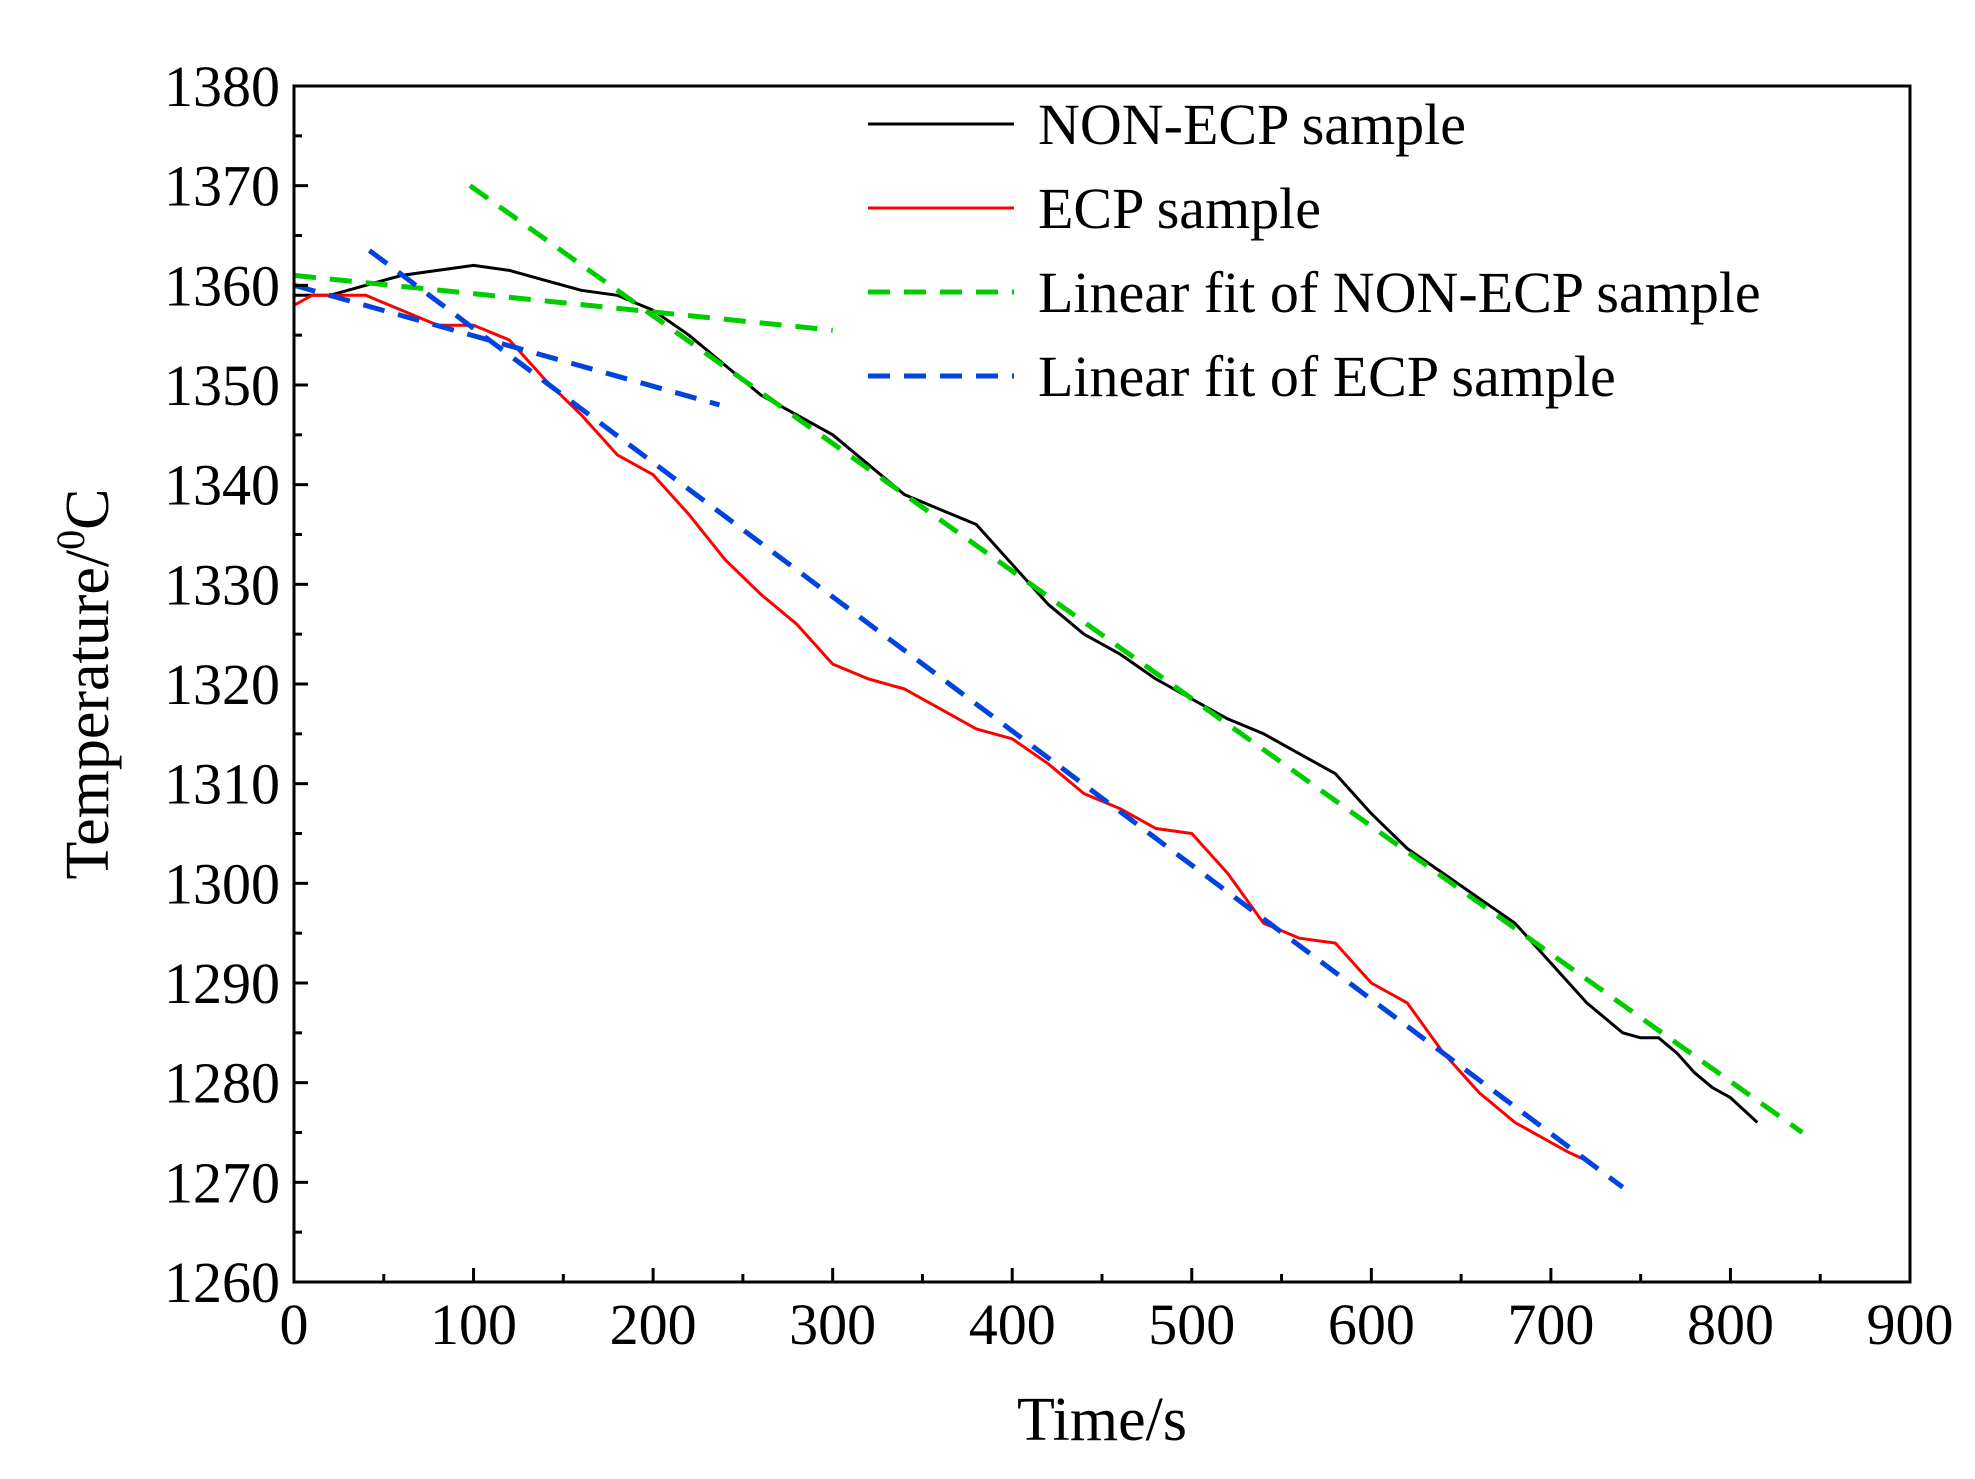 Image resolution: width=1975 pixels, height=1479 pixels. Describe the element at coordinates (473, 1324) in the screenshot. I see `x-tick-label: 100` at that location.